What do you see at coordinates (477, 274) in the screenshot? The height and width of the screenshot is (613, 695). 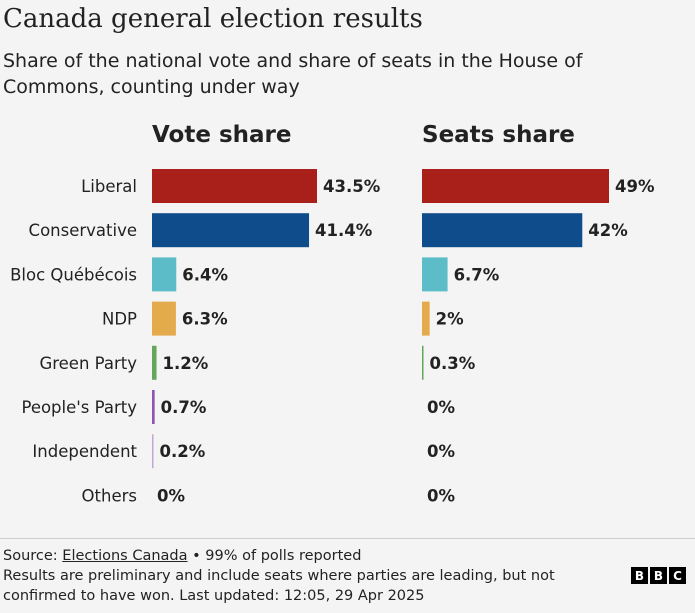 I see `data-label: 6.7%` at bounding box center [477, 274].